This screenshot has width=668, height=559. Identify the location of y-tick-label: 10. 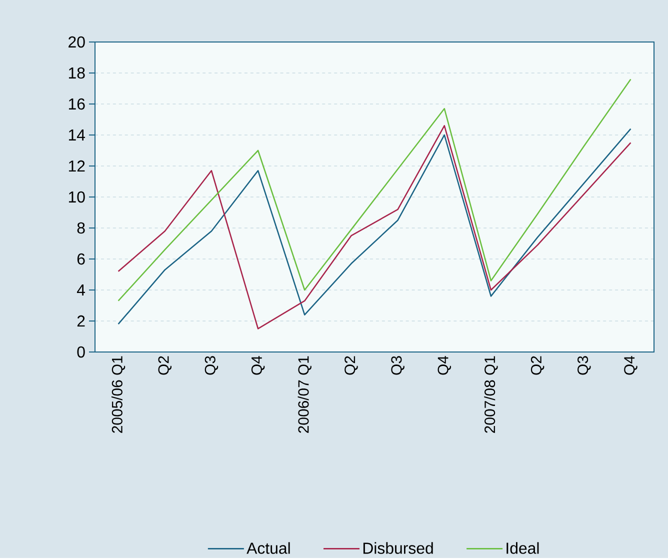
(76, 197).